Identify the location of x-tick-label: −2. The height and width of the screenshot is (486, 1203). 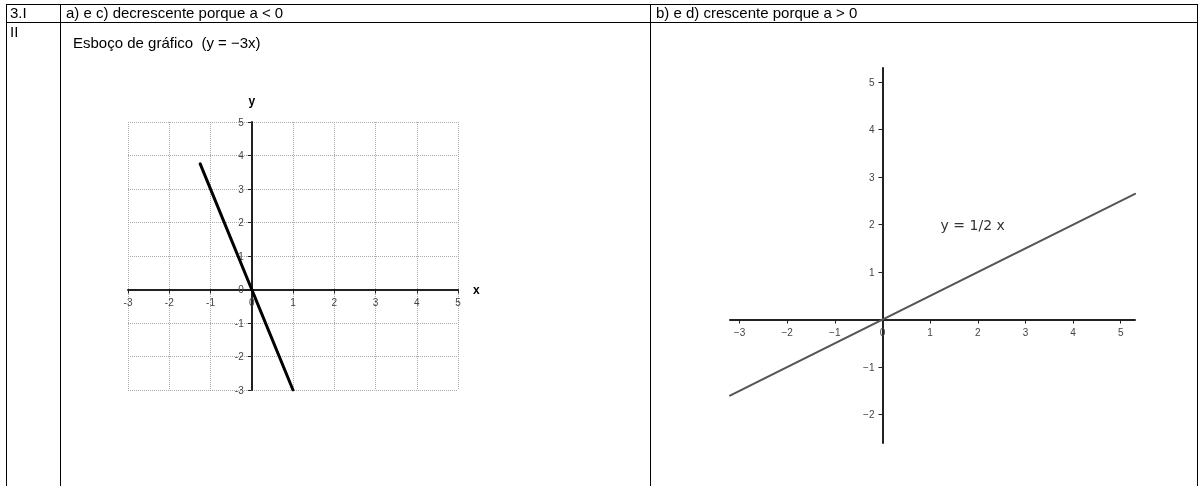
(787, 333).